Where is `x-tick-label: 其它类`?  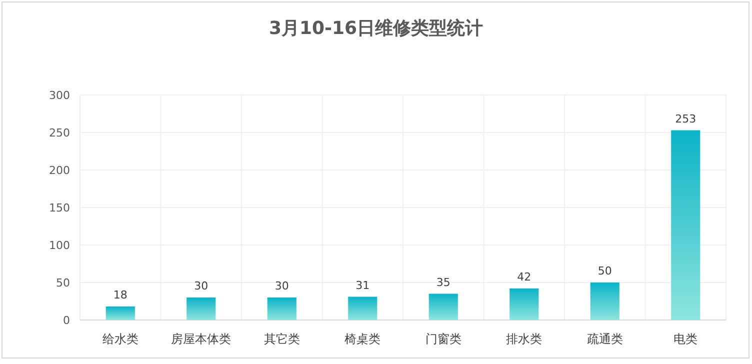 x-tick-label: 其它类 is located at coordinates (282, 339).